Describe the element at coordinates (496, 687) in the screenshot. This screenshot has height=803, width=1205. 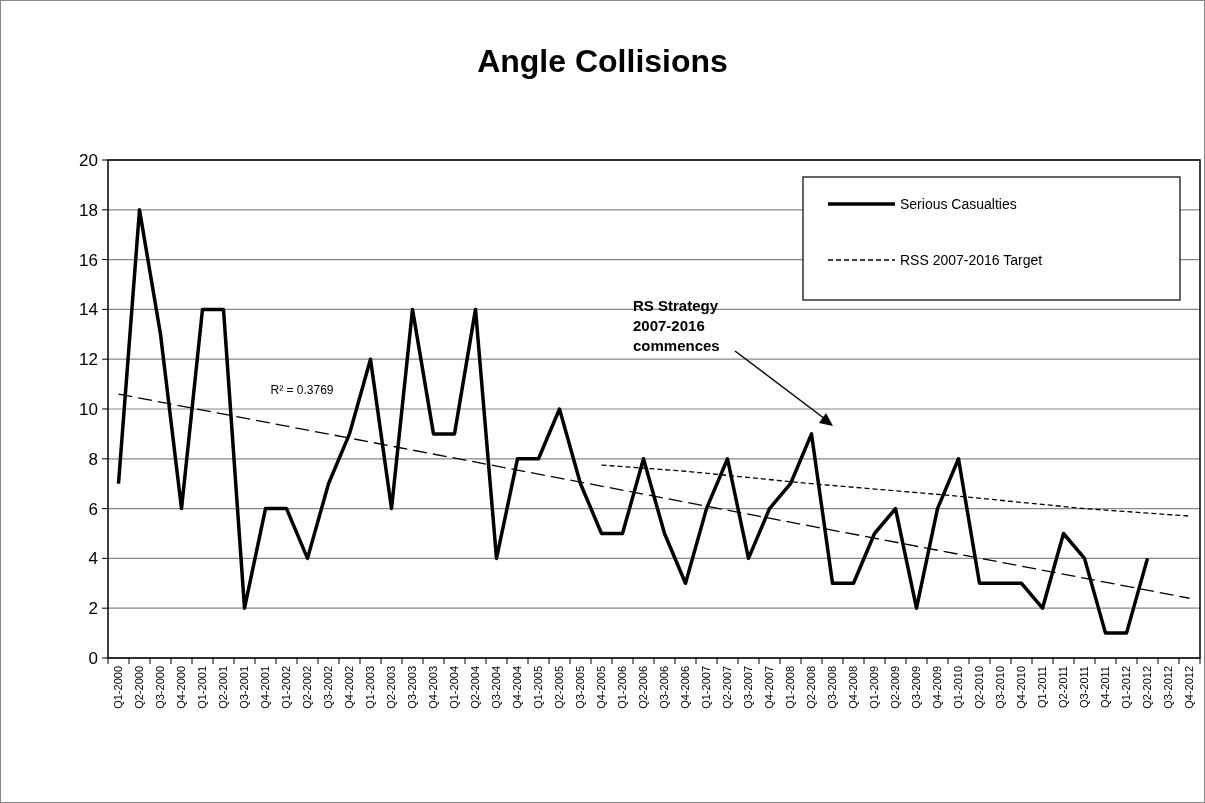
I see `x-tick-label: Q3-2004` at that location.